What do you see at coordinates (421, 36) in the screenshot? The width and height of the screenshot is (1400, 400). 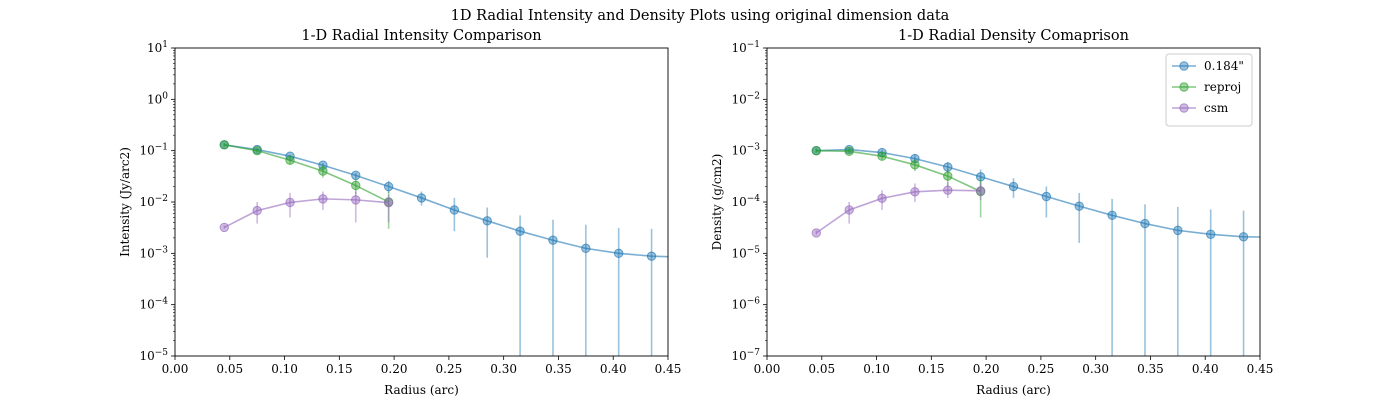 I see `panel-title: 1-D Radial Intensity Comparison` at bounding box center [421, 36].